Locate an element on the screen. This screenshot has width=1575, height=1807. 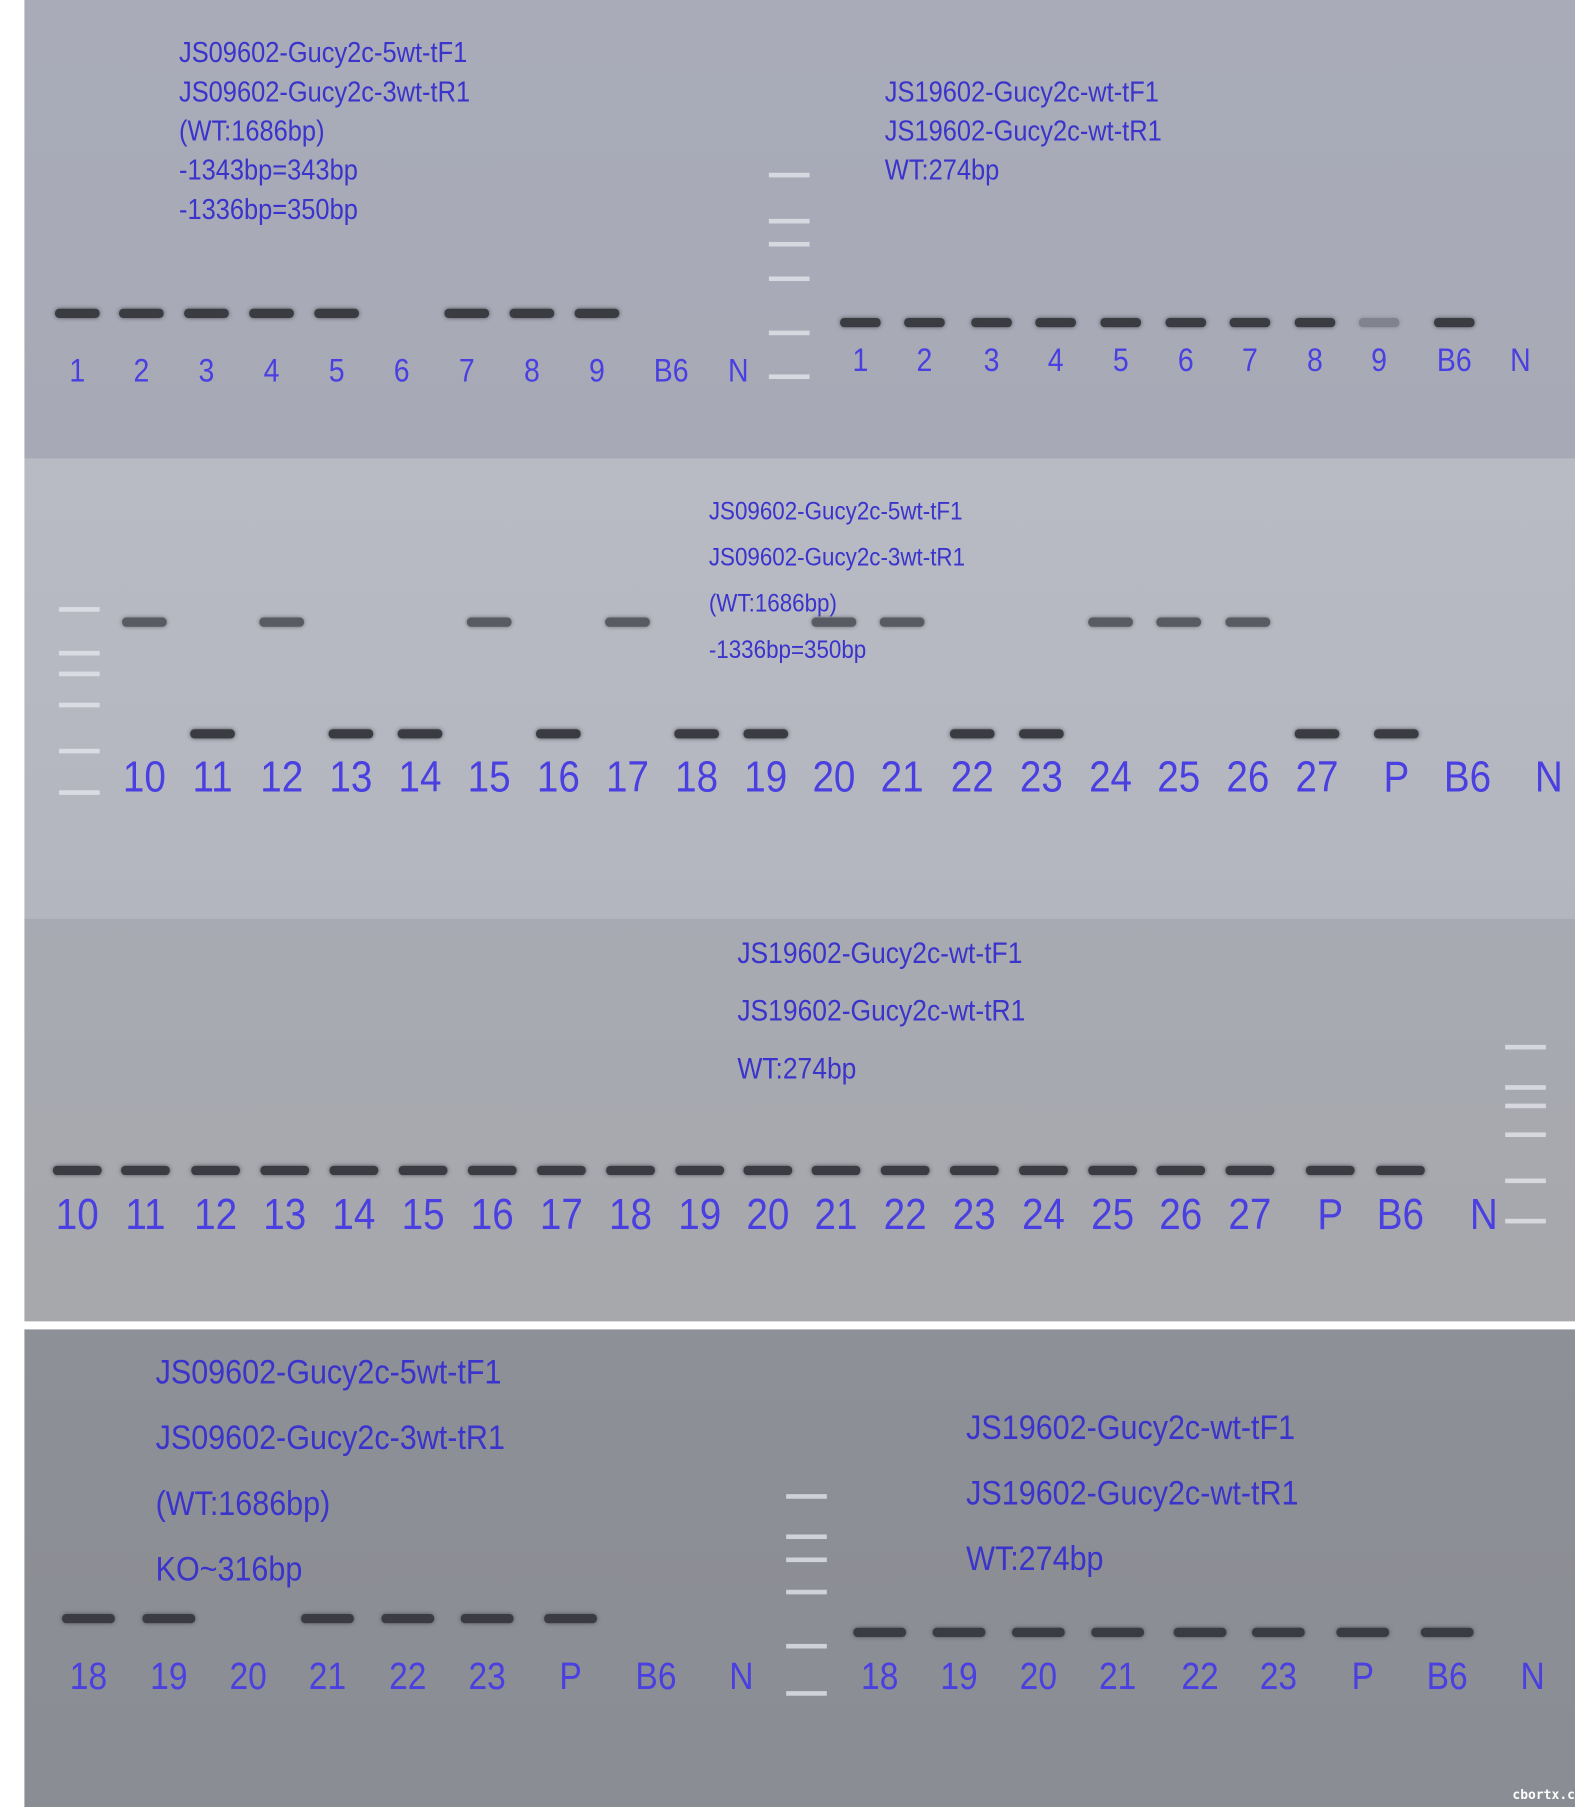
lane-label: 26 is located at coordinates (1248, 777).